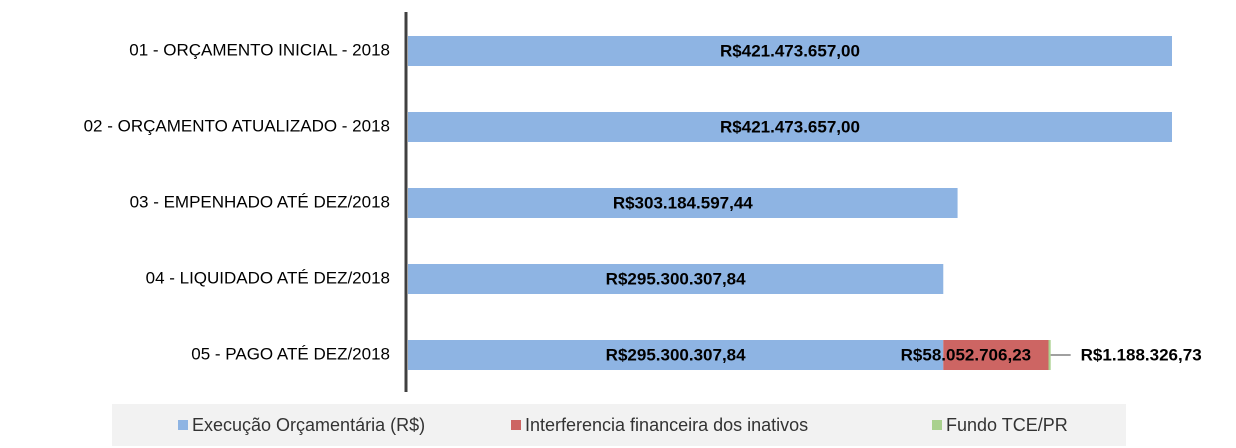  What do you see at coordinates (290, 353) in the screenshot?
I see `y-tick-label: 05 - PAGO ATÉ DEZ/2018` at bounding box center [290, 353].